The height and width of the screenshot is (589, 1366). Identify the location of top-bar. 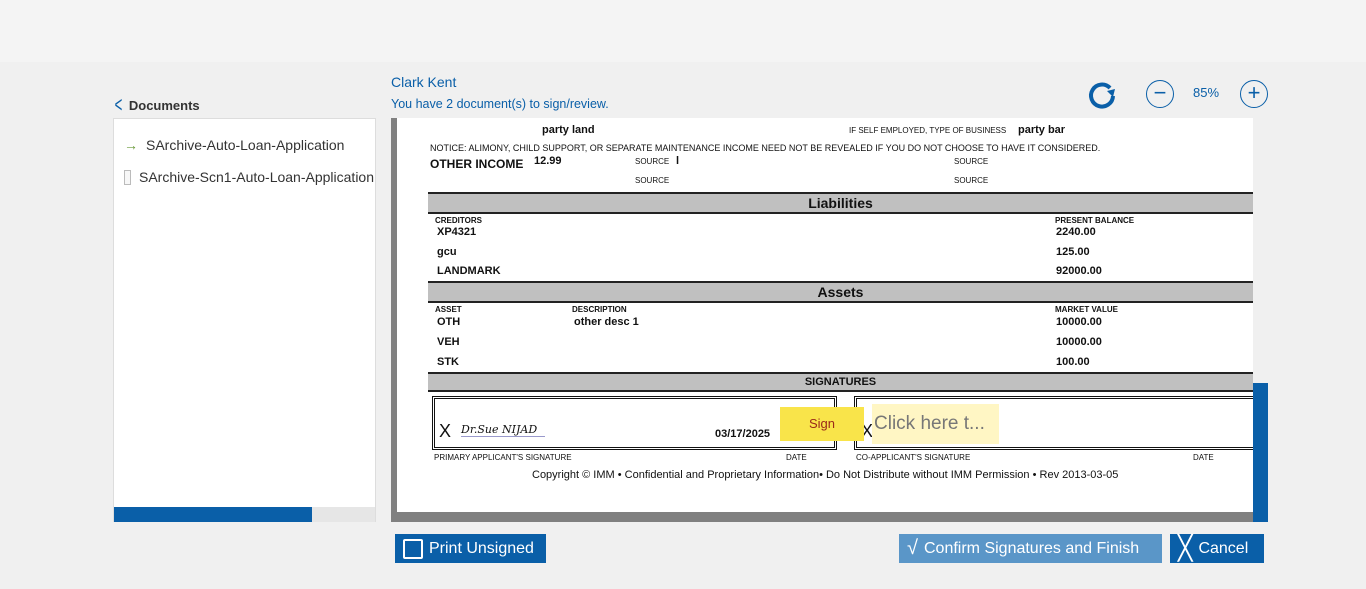
(683, 31).